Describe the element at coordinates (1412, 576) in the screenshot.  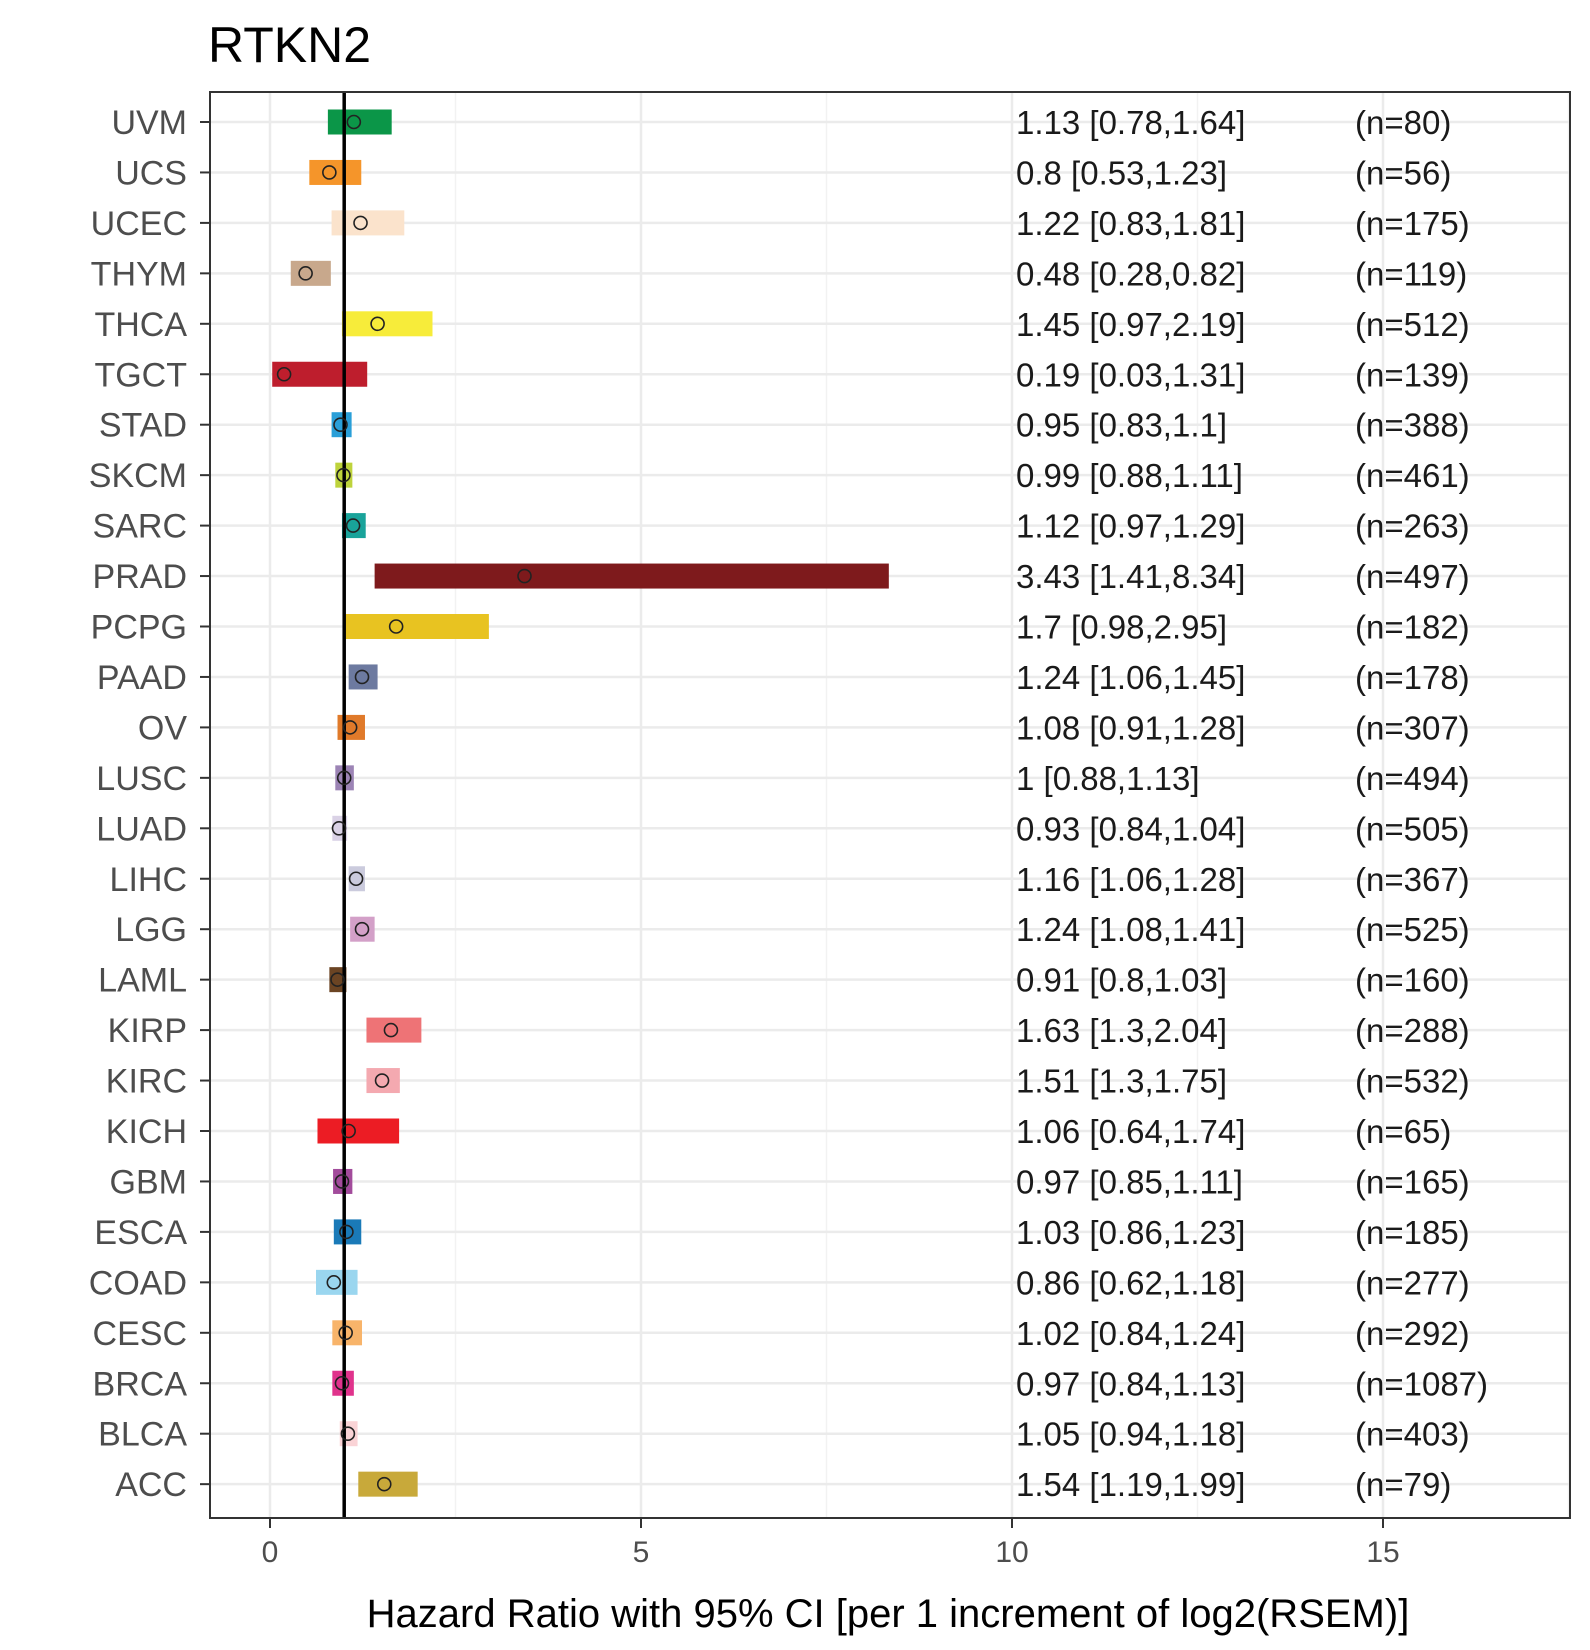
I see `sample-size-label: (n=497)` at that location.